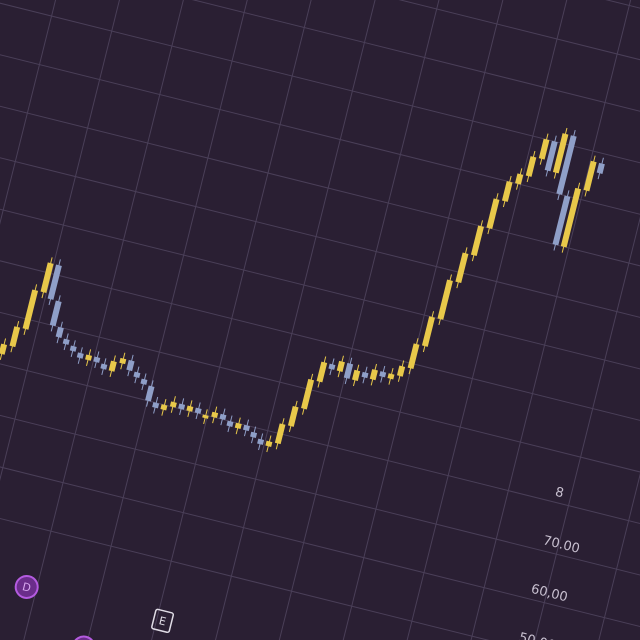 This screenshot has height=640, width=640. What do you see at coordinates (543, 635) in the screenshot?
I see `y-tick-label: 50.00,0` at bounding box center [543, 635].